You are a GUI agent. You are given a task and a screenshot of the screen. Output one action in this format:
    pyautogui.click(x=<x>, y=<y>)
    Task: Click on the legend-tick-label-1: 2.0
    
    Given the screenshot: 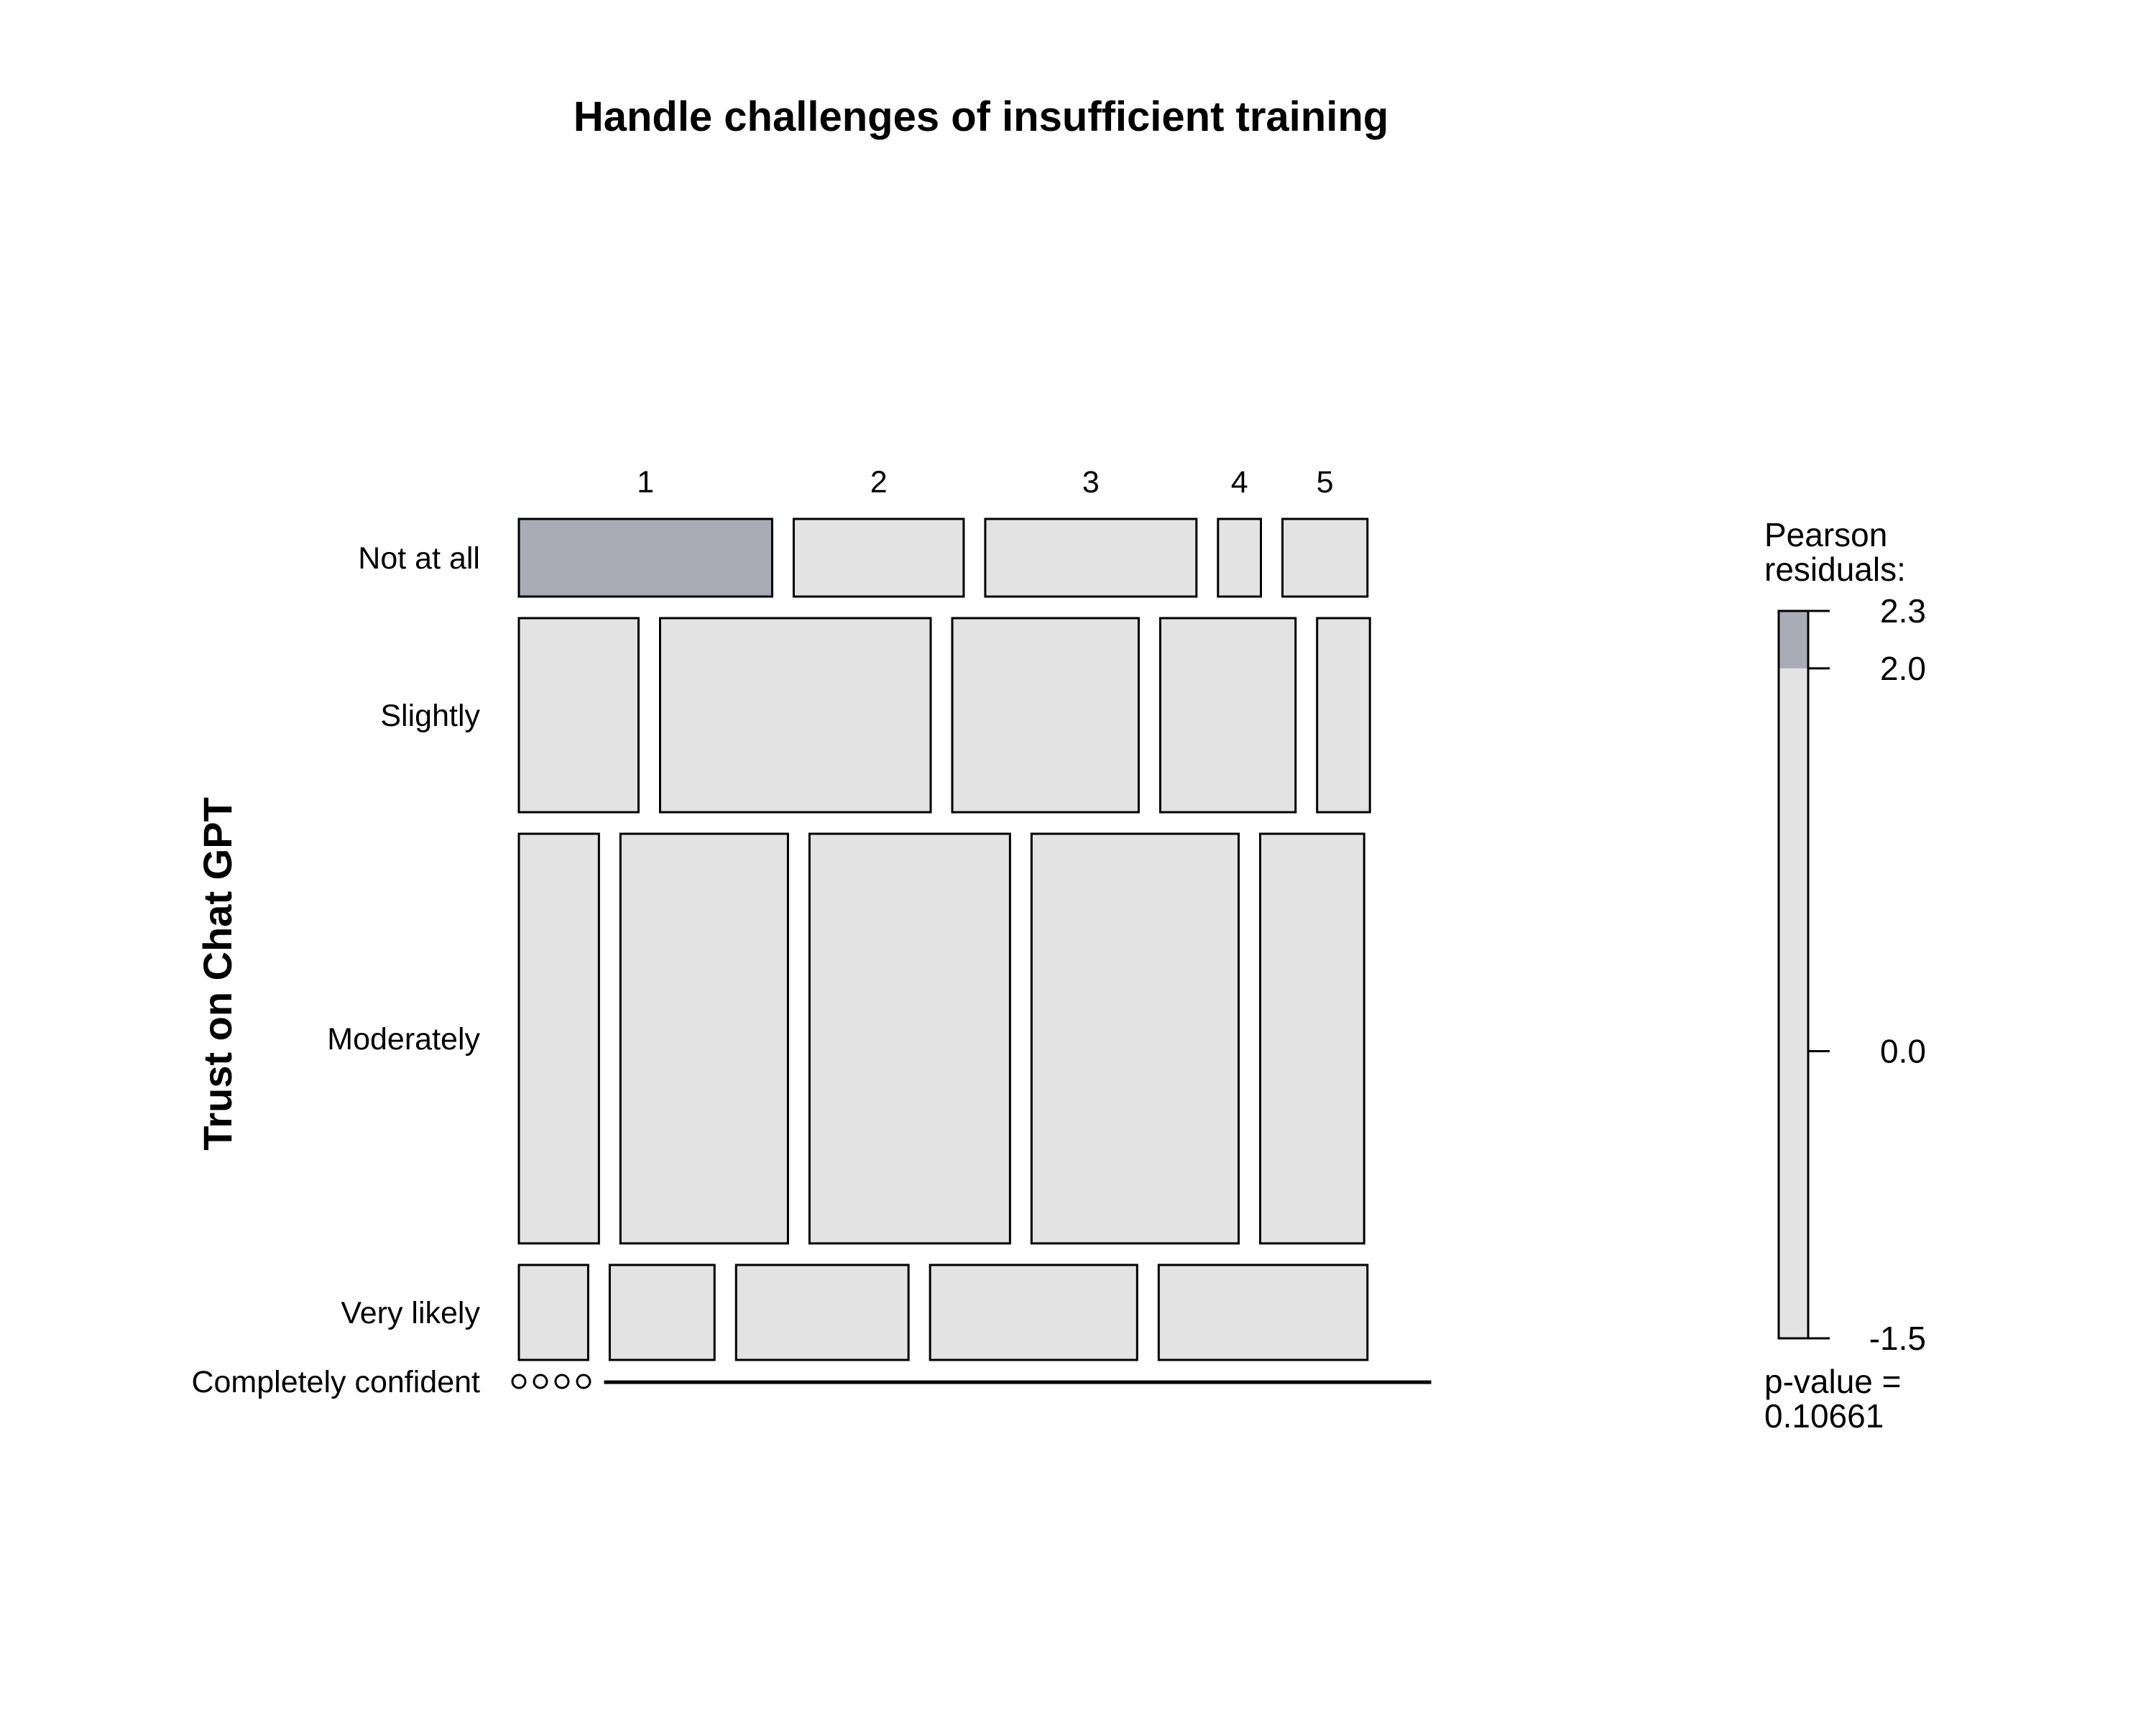 What is the action you would take?
    pyautogui.click(x=1903, y=668)
    